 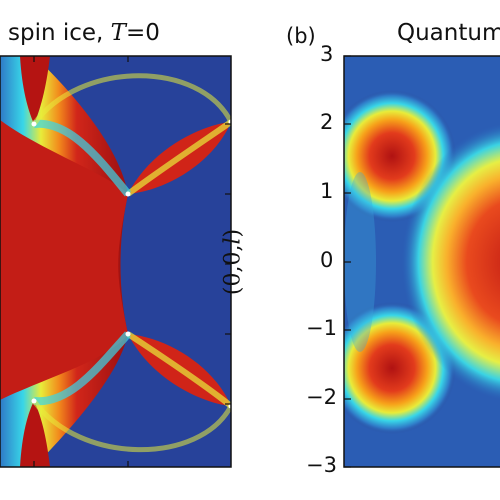 What do you see at coordinates (233, 270) in the screenshot?
I see `y-axis-label-prefix: (0,0,` at bounding box center [233, 270].